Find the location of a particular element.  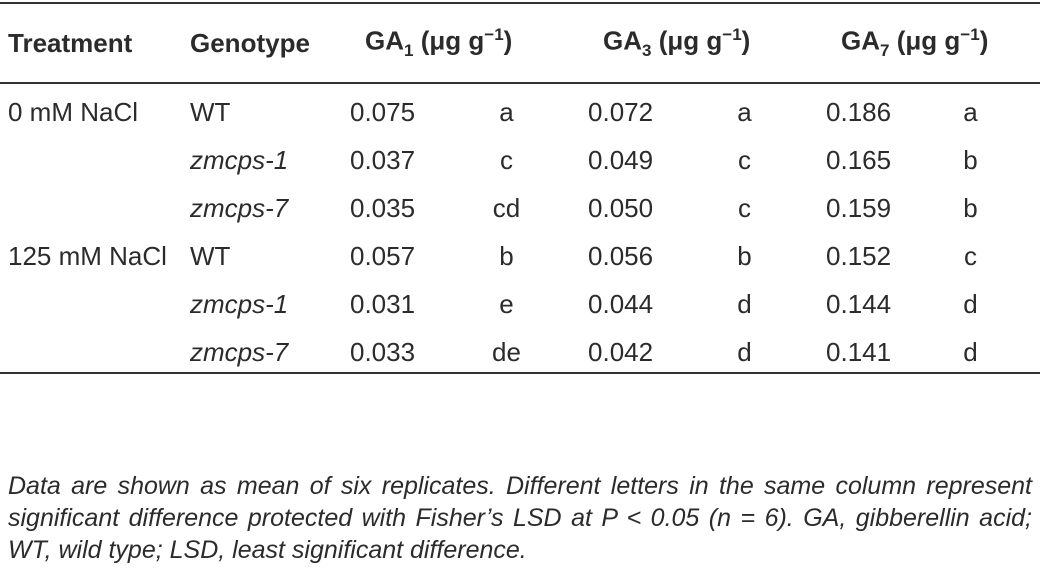

value-cell: 0.144 is located at coordinates (859, 304).